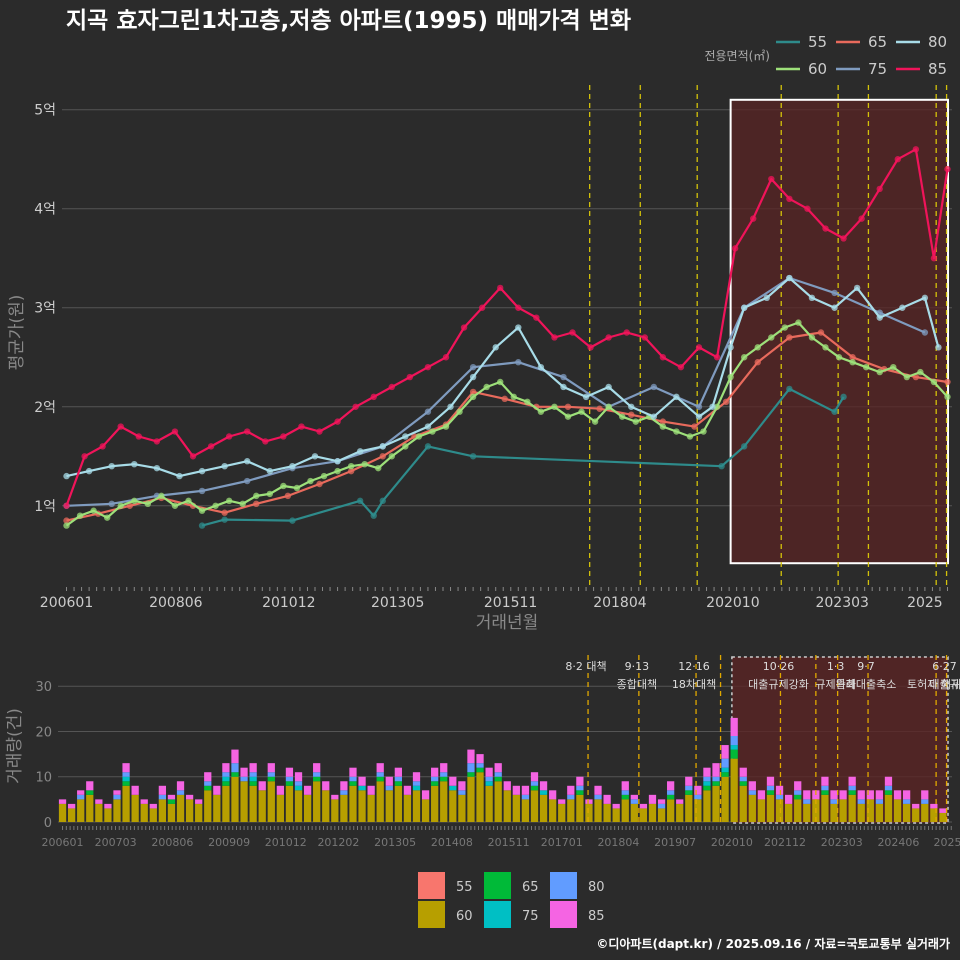  I want to click on chart-title: 지곡 효자그린1차고층,저층 아파트(1995) 매매가격 변화, so click(348, 21).